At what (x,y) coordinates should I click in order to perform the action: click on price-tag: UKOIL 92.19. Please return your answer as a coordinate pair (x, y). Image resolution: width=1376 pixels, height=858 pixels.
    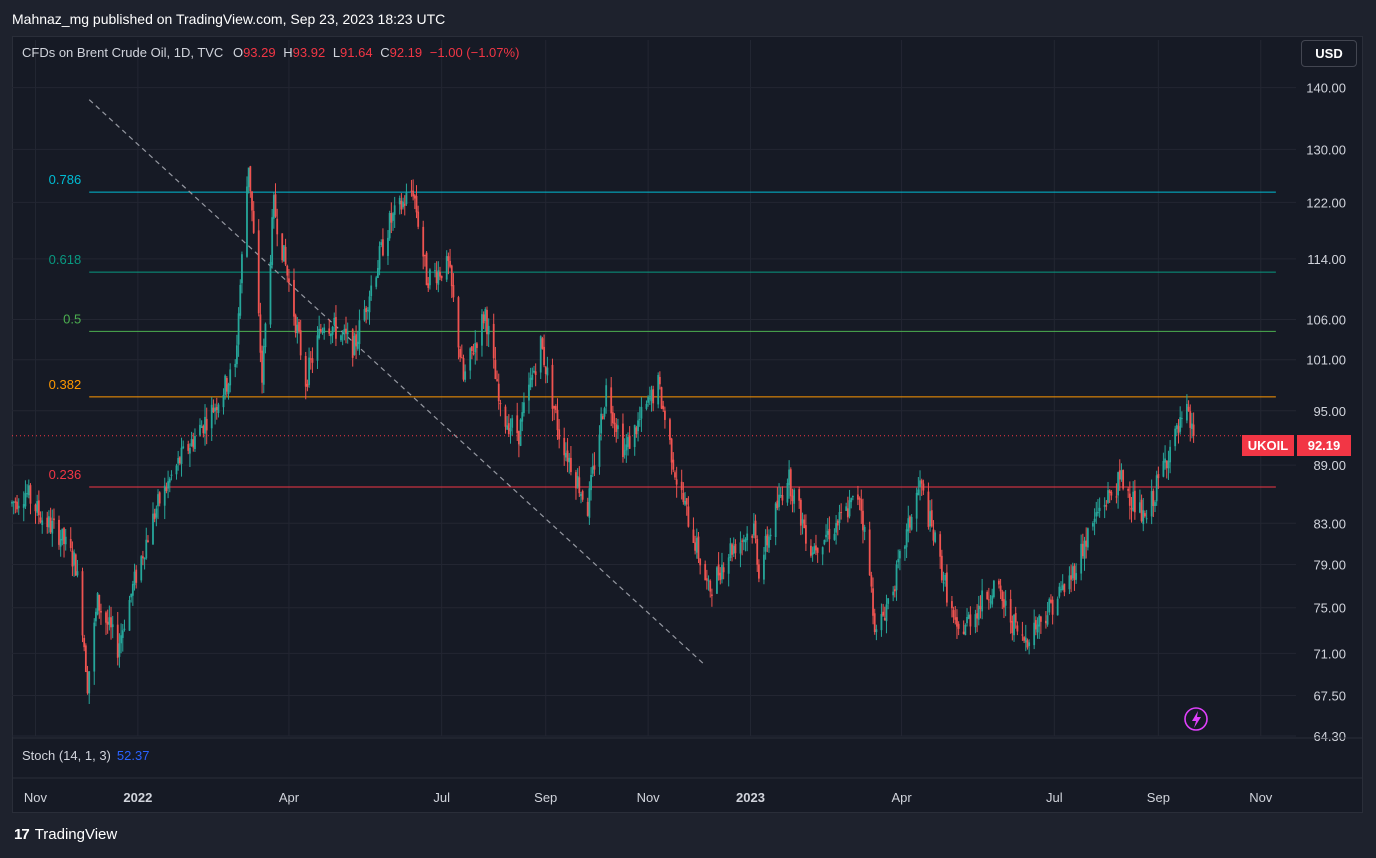
    Looking at the image, I should click on (1296, 445).